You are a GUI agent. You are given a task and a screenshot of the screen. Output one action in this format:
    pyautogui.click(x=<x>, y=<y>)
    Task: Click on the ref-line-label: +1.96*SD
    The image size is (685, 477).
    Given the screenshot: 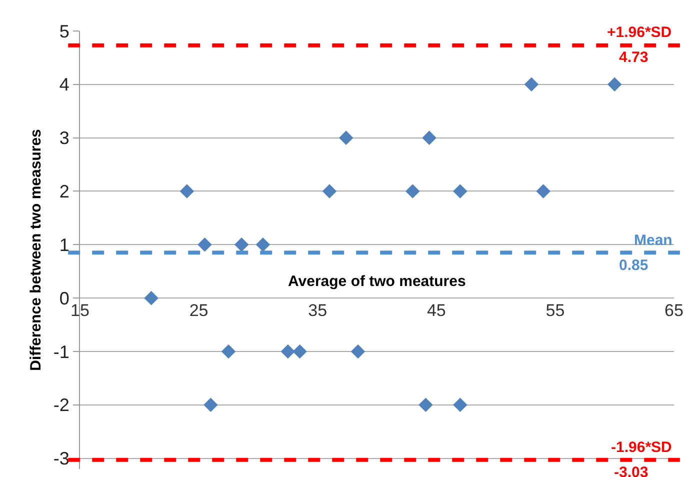 What is the action you would take?
    pyautogui.click(x=639, y=32)
    